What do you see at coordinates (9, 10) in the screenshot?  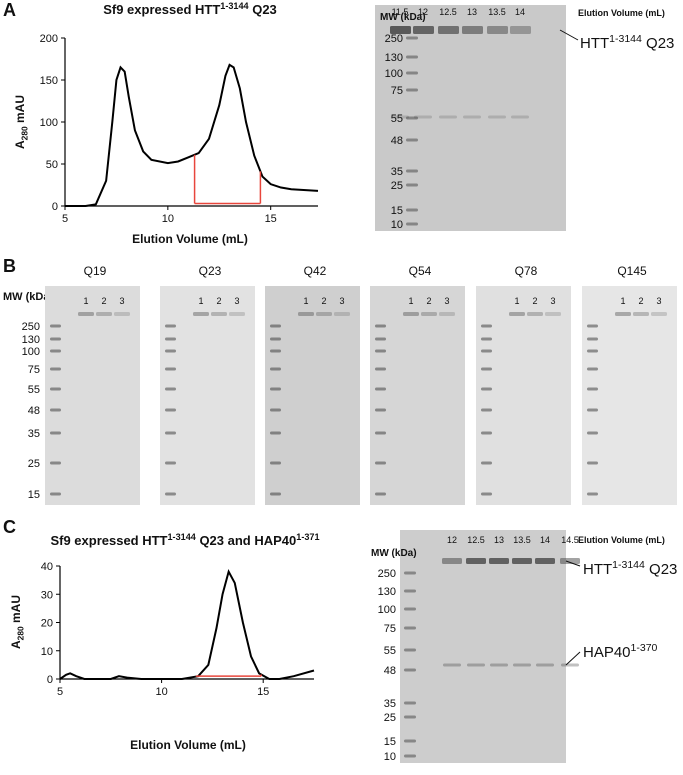 I see `panel-label: A` at bounding box center [9, 10].